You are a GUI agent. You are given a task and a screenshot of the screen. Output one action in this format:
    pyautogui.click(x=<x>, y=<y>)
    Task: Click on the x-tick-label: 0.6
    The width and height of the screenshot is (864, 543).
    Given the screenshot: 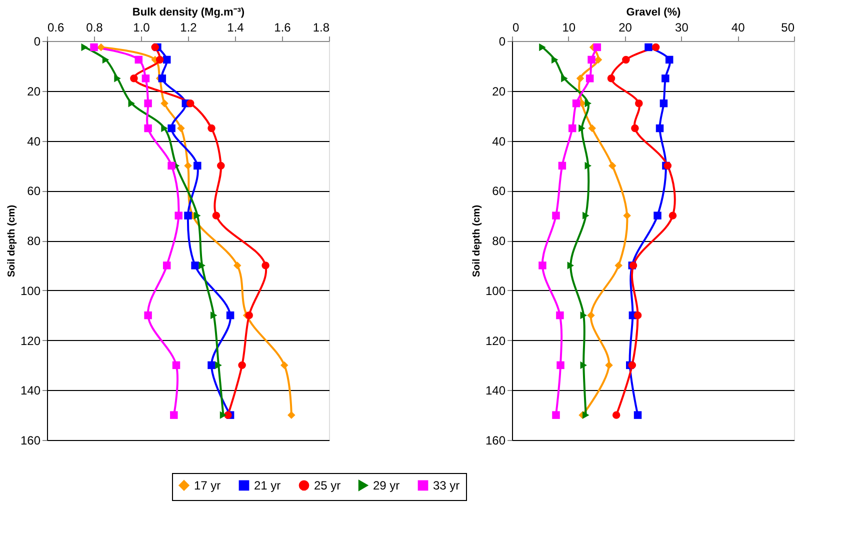 What is the action you would take?
    pyautogui.click(x=56, y=27)
    